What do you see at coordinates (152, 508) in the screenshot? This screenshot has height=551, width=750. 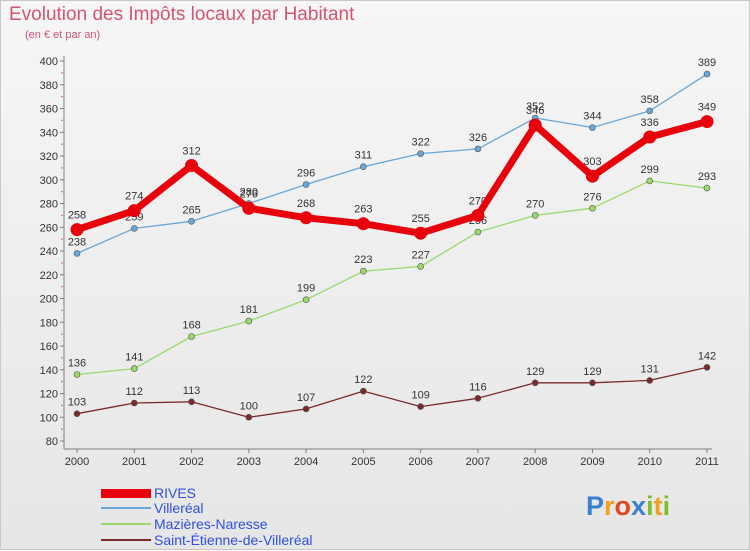 I see `legend-item-villereal: Villeréal` at bounding box center [152, 508].